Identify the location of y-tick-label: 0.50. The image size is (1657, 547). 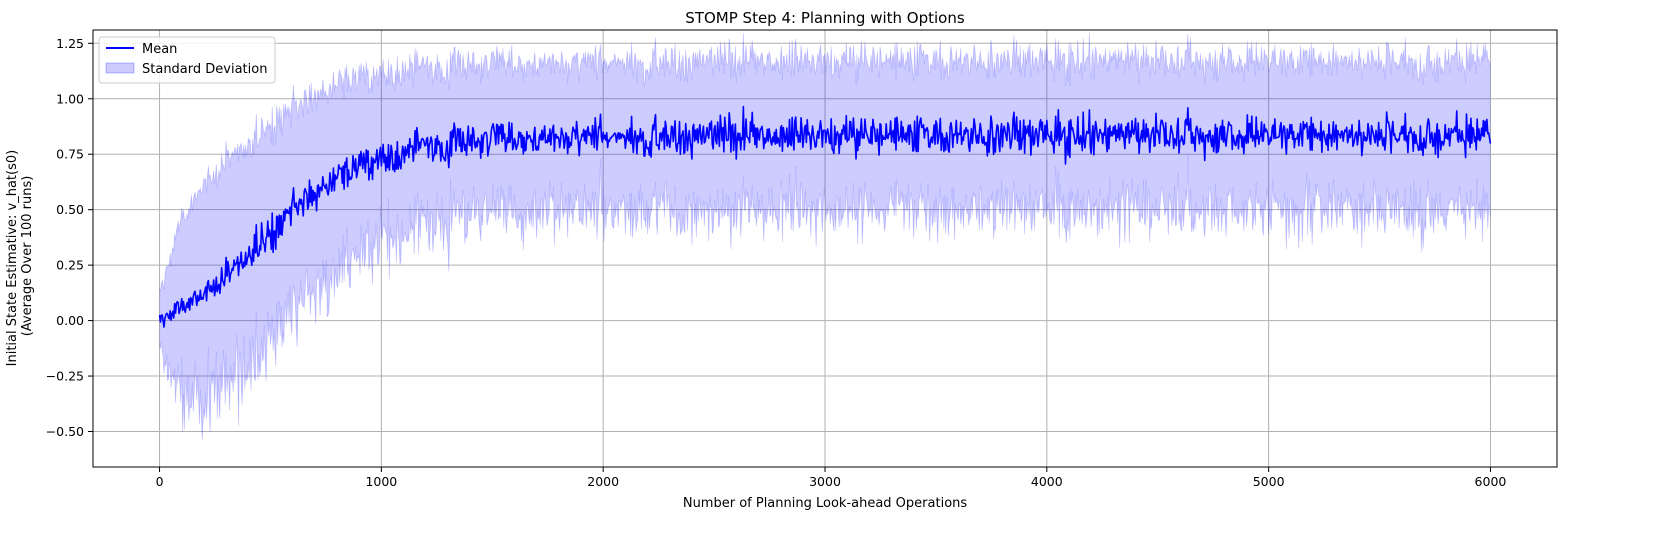
(70, 209).